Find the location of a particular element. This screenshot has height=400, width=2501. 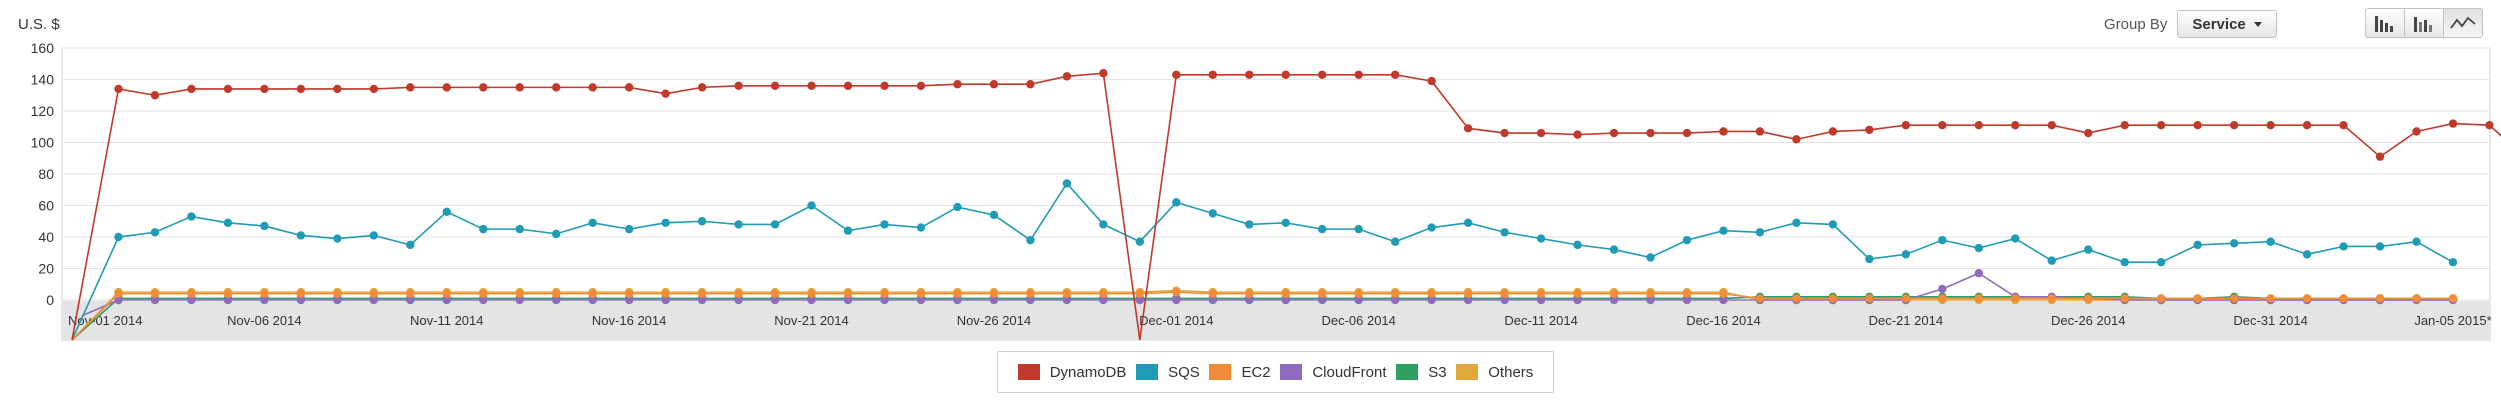

legend-item-ec2: EC2 is located at coordinates (1240, 372).